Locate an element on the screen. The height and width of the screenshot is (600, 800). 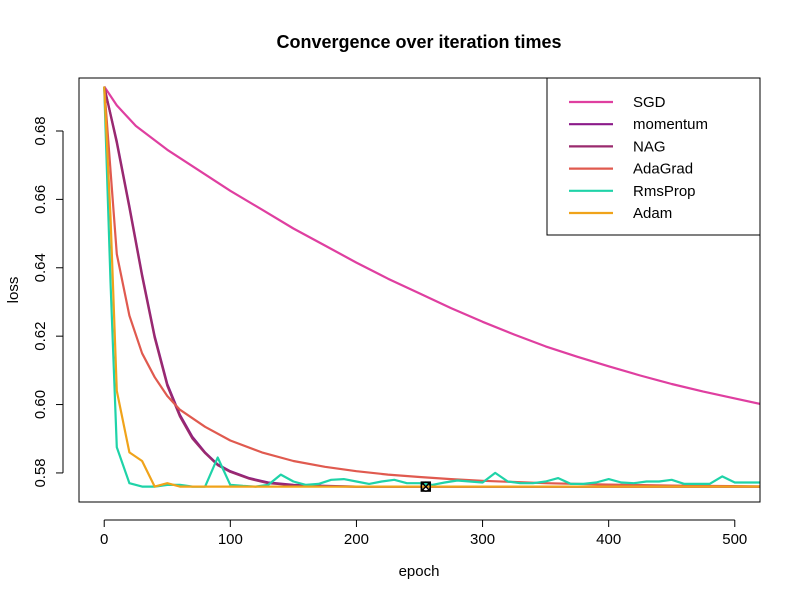
optimum-marker is located at coordinates (426, 486).